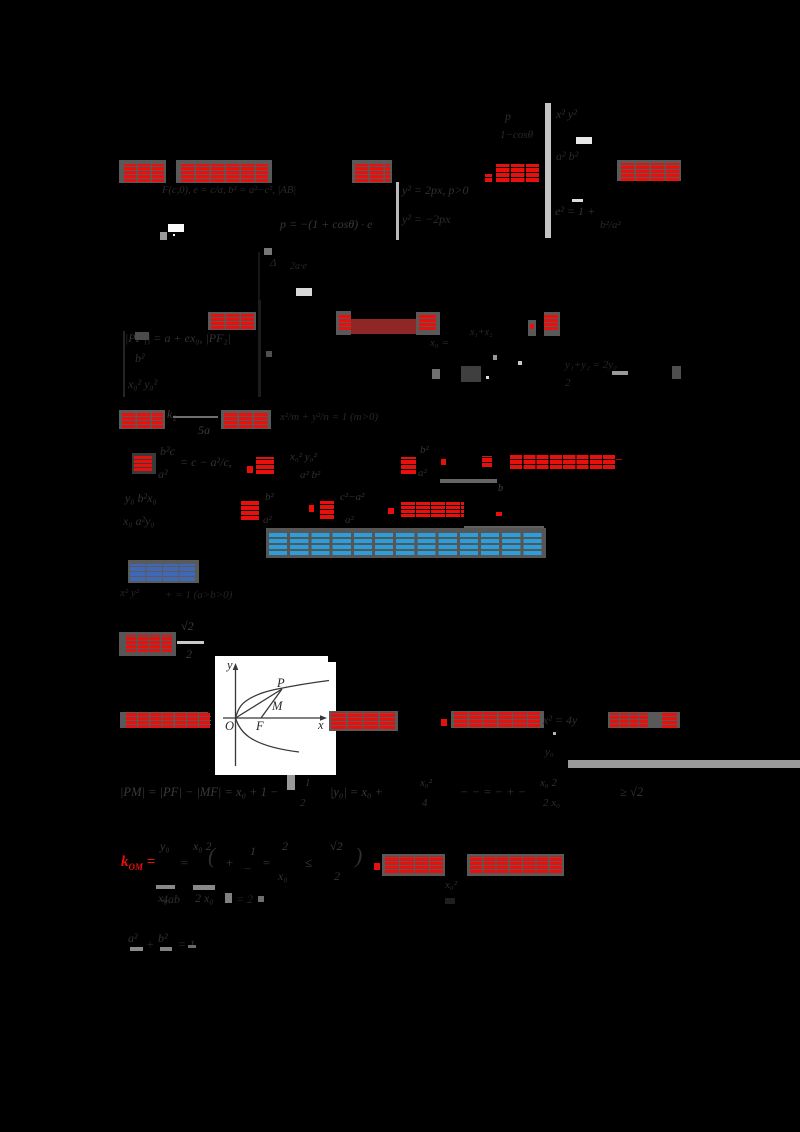 The image size is (800, 1132). Describe the element at coordinates (229, 665) in the screenshot. I see `svg-text: y` at that location.